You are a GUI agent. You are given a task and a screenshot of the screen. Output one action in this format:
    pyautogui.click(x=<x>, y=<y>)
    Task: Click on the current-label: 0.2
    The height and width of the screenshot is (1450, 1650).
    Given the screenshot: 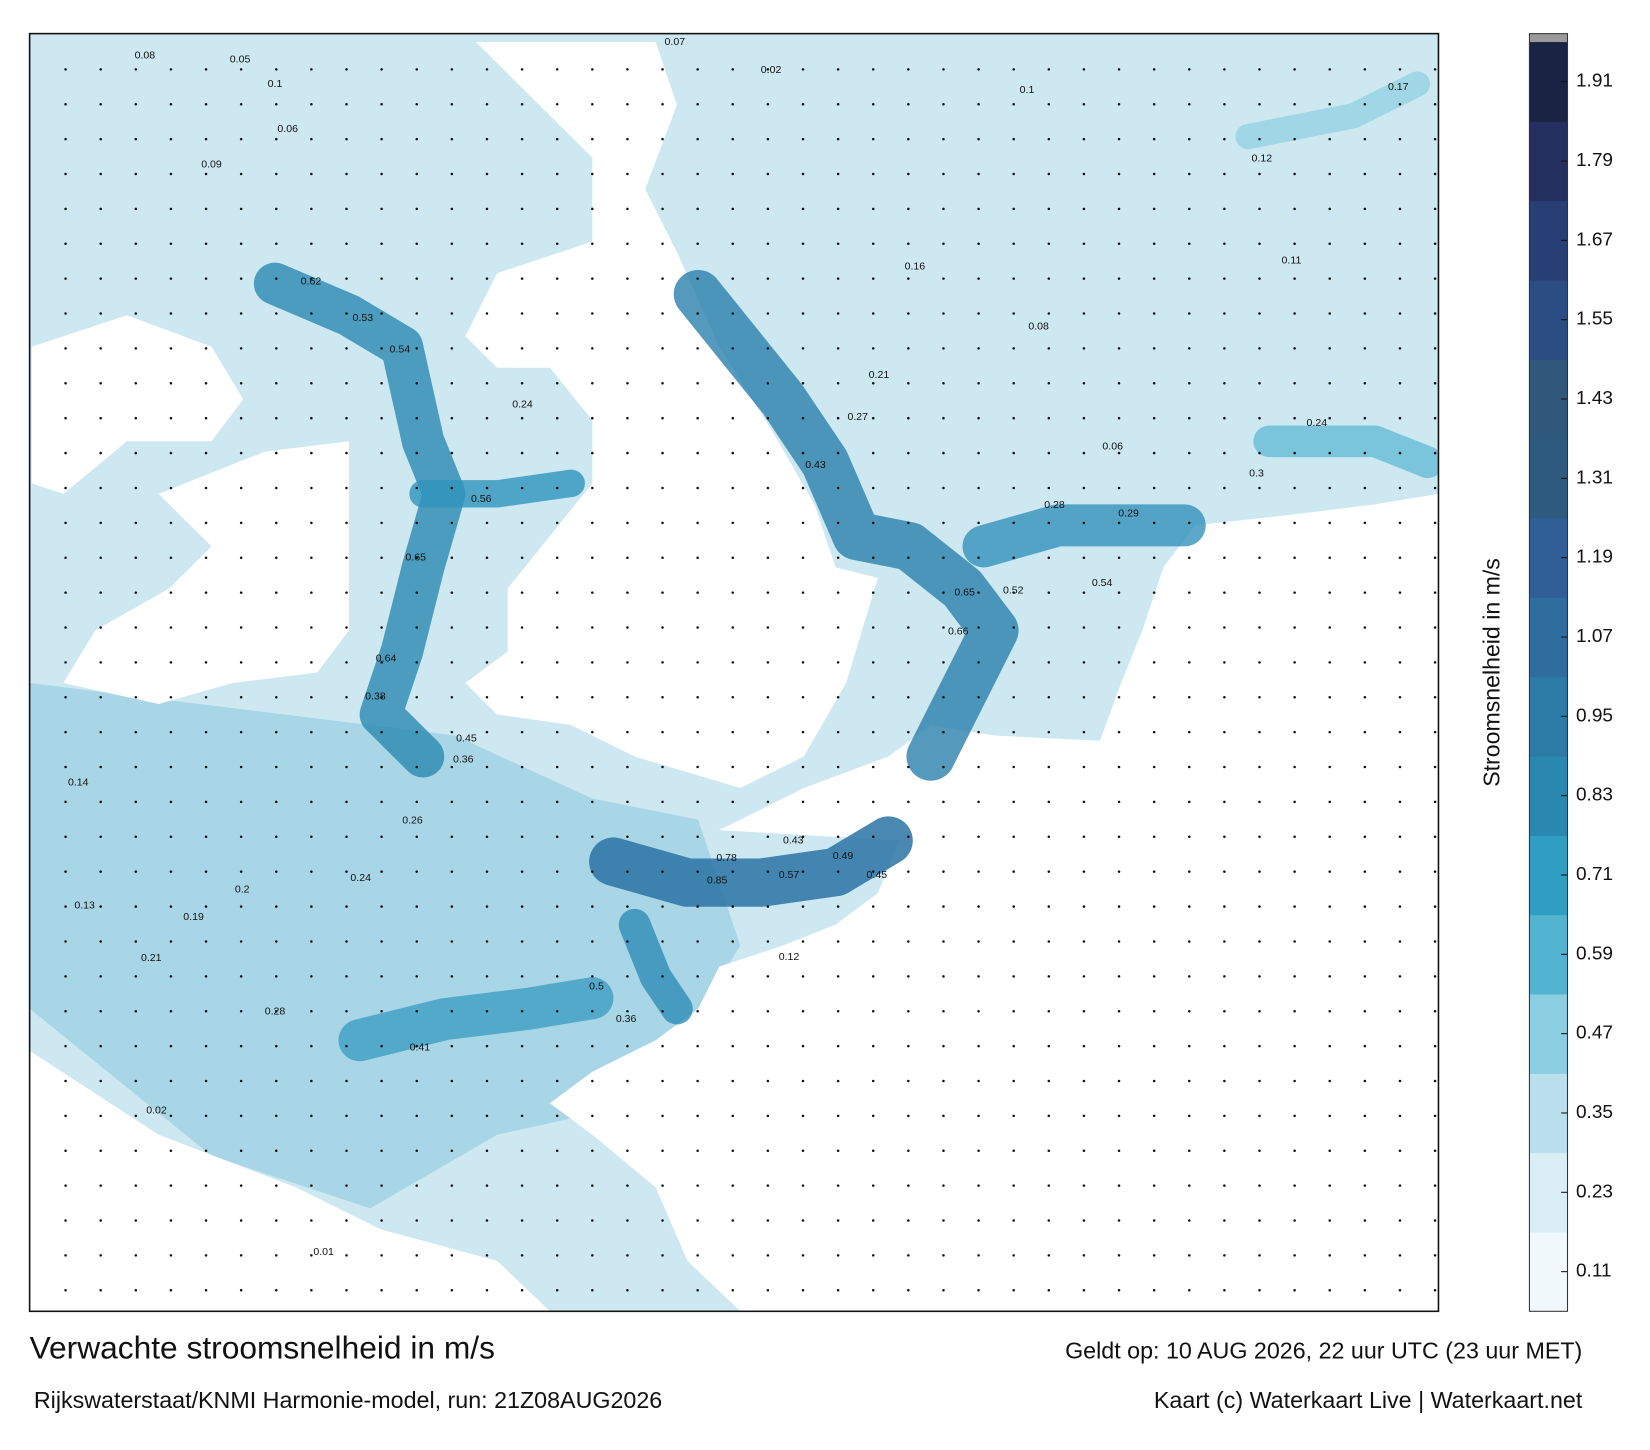 What is the action you would take?
    pyautogui.click(x=242, y=890)
    